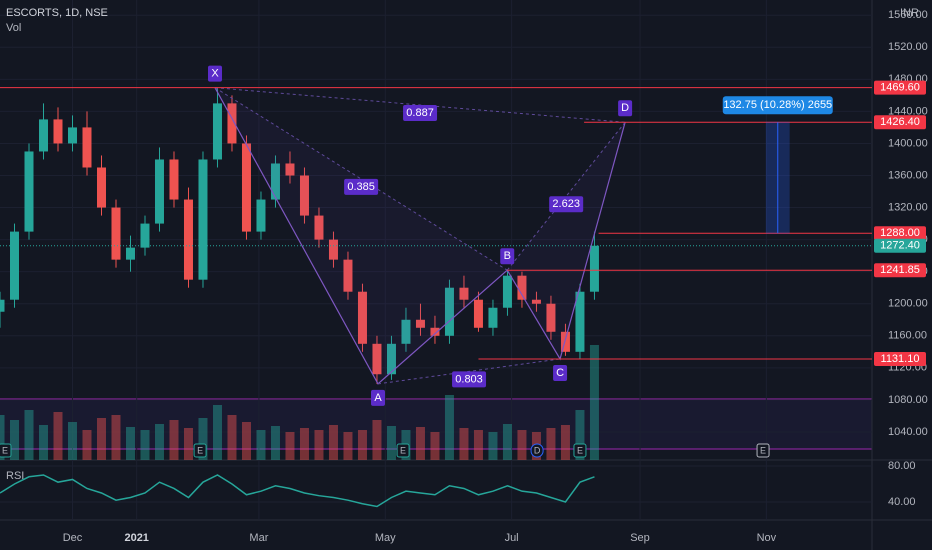 This screenshot has width=932, height=550. What do you see at coordinates (15, 476) in the screenshot?
I see `rsi-label: RSI` at bounding box center [15, 476].